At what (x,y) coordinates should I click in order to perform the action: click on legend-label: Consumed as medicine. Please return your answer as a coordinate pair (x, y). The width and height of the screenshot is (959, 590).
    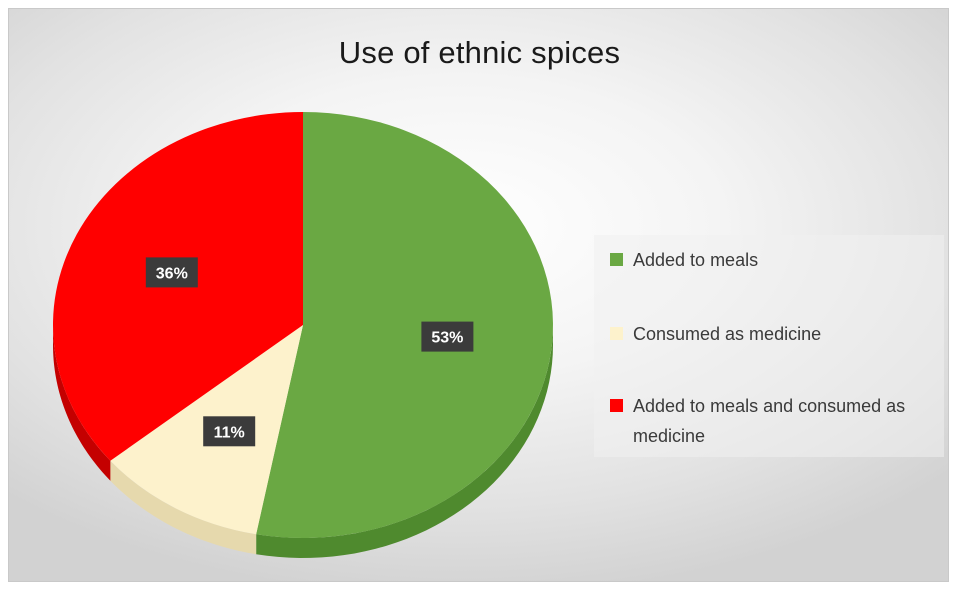
    Looking at the image, I should click on (727, 334).